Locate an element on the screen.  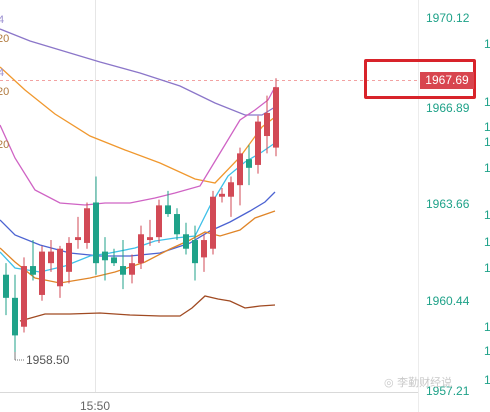
low-annotation: 1958.50 is located at coordinates (48, 360).